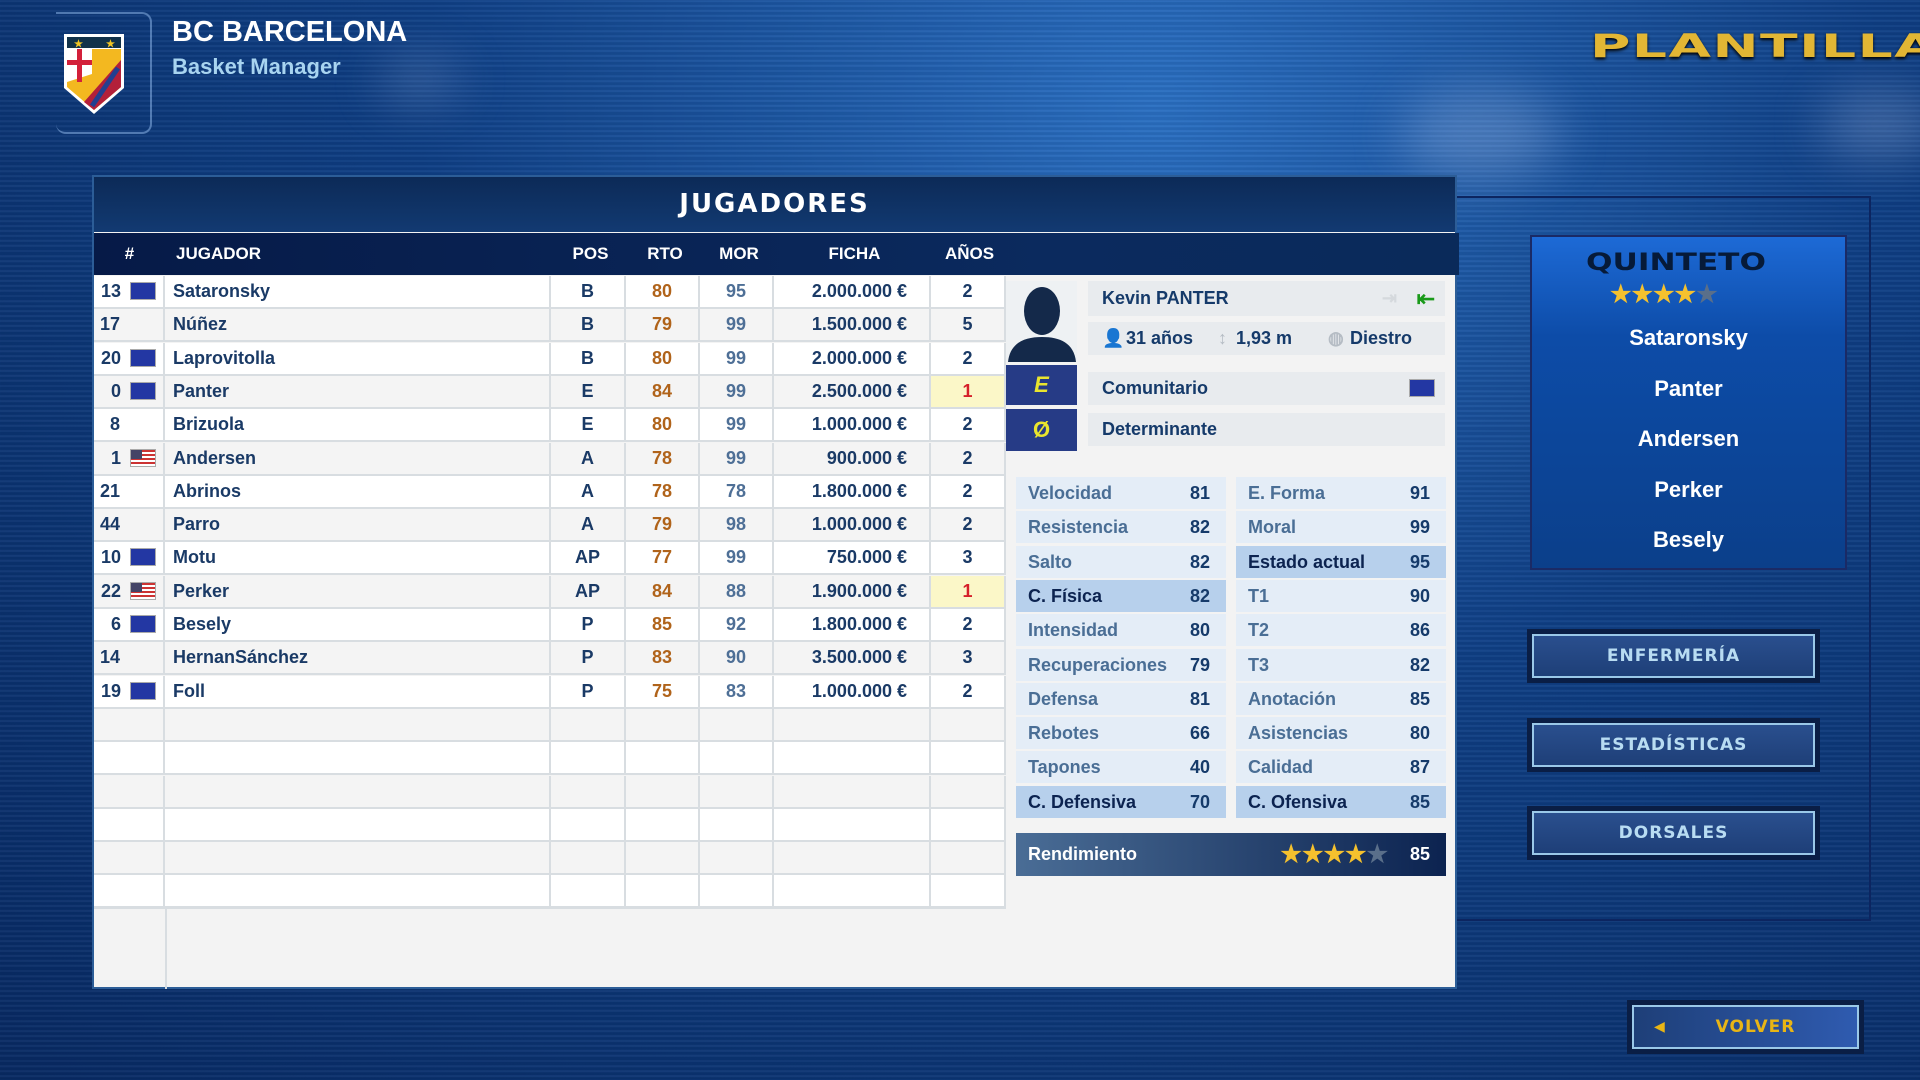 The width and height of the screenshot is (1920, 1080). What do you see at coordinates (1121, 561) in the screenshot?
I see `stat-salto: Salto 82` at bounding box center [1121, 561].